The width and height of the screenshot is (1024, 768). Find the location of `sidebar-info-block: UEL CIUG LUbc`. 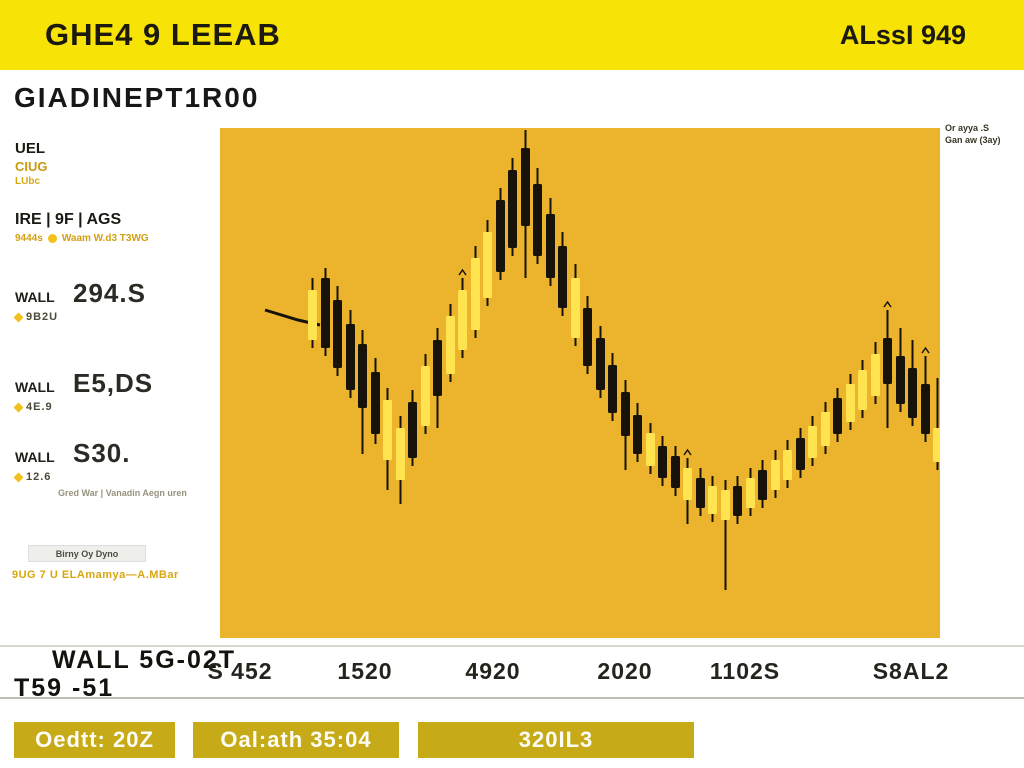

sidebar-info-block: UEL CIUG LUbc is located at coordinates (31, 163).